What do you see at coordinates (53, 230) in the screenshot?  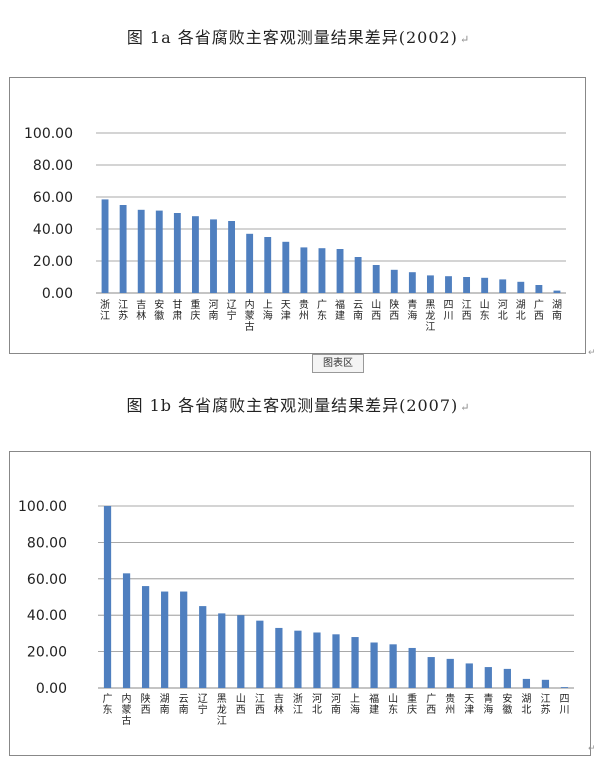 I see `y-tick-label: 40.00` at bounding box center [53, 230].